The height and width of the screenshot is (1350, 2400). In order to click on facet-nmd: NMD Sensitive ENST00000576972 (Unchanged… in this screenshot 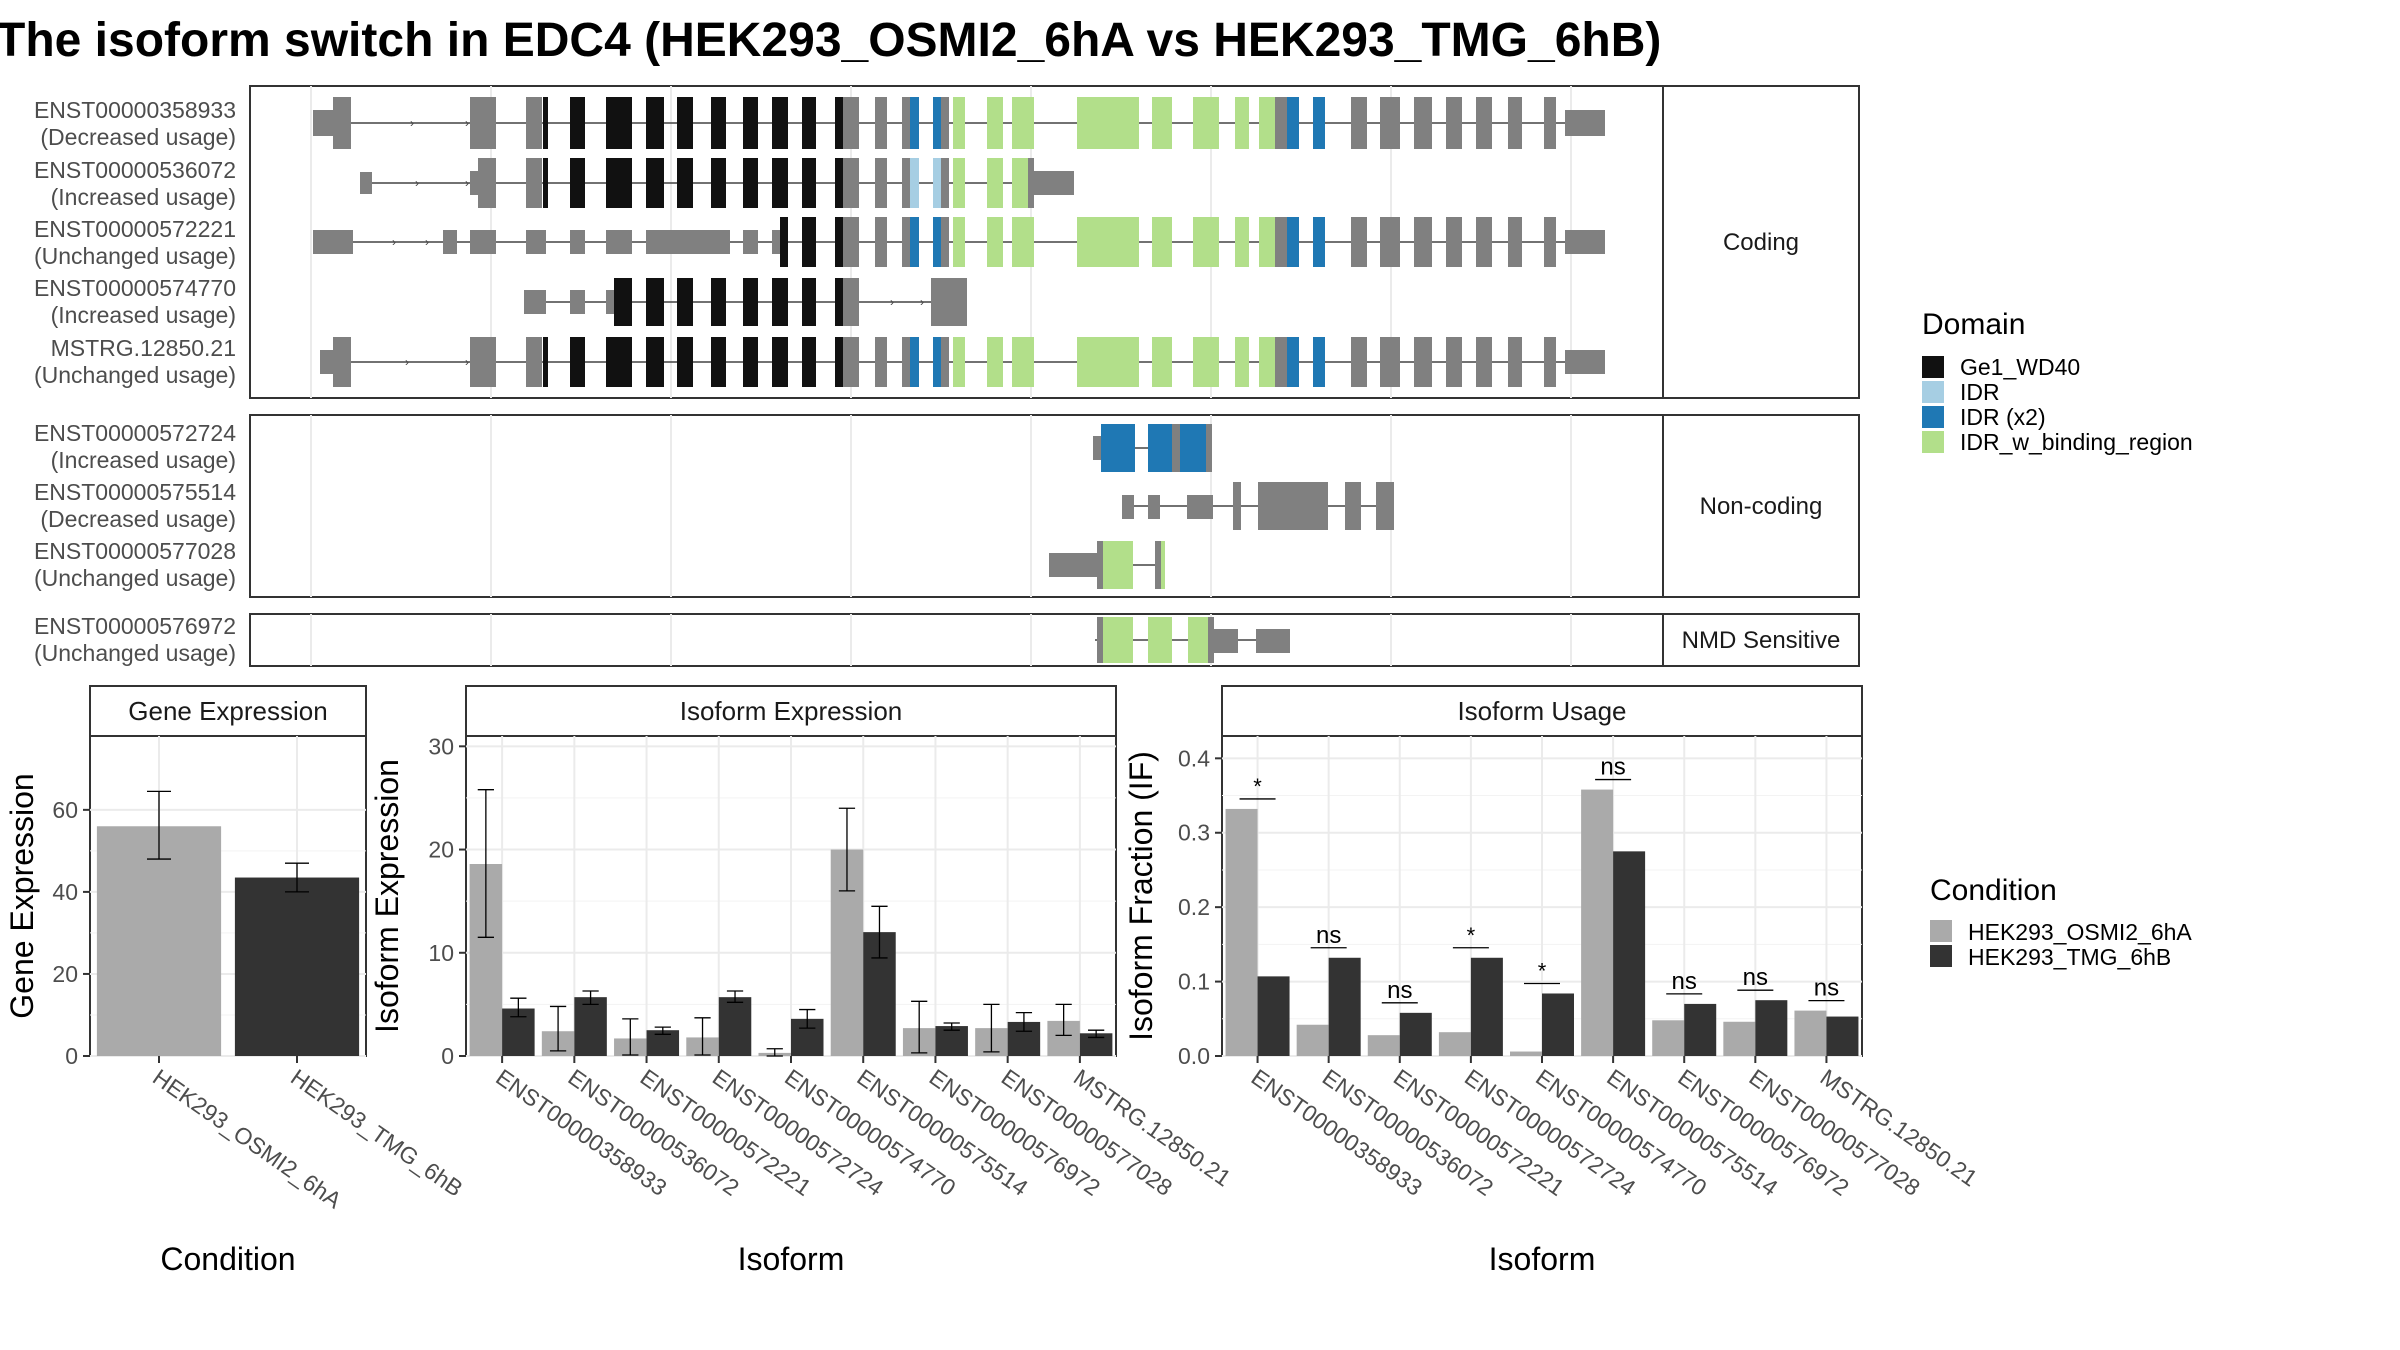, I will do `click(947, 640)`.